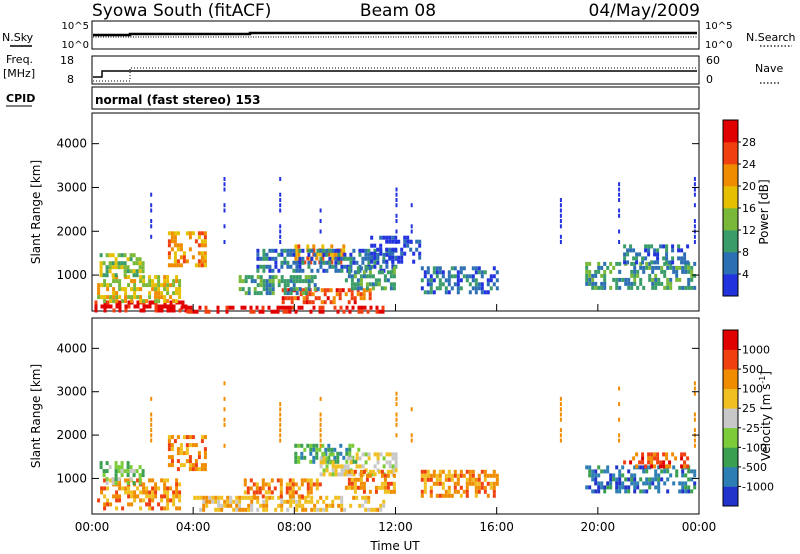  Describe the element at coordinates (496, 527) in the screenshot. I see `velocity-xtick-label: 16:00` at that location.